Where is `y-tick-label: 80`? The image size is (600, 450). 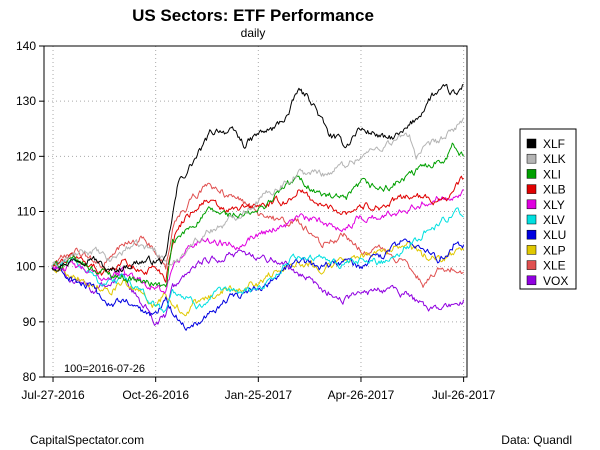
y-tick-label: 80 is located at coordinates (30, 377).